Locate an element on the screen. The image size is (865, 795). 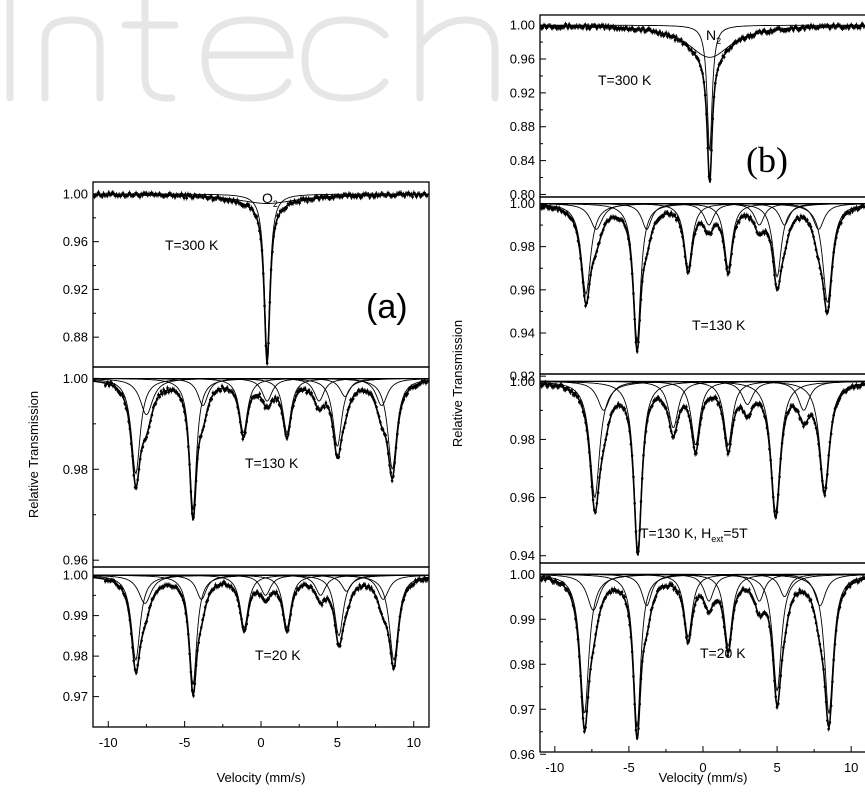
y-tick-label: 0.92 is located at coordinates (522, 92).